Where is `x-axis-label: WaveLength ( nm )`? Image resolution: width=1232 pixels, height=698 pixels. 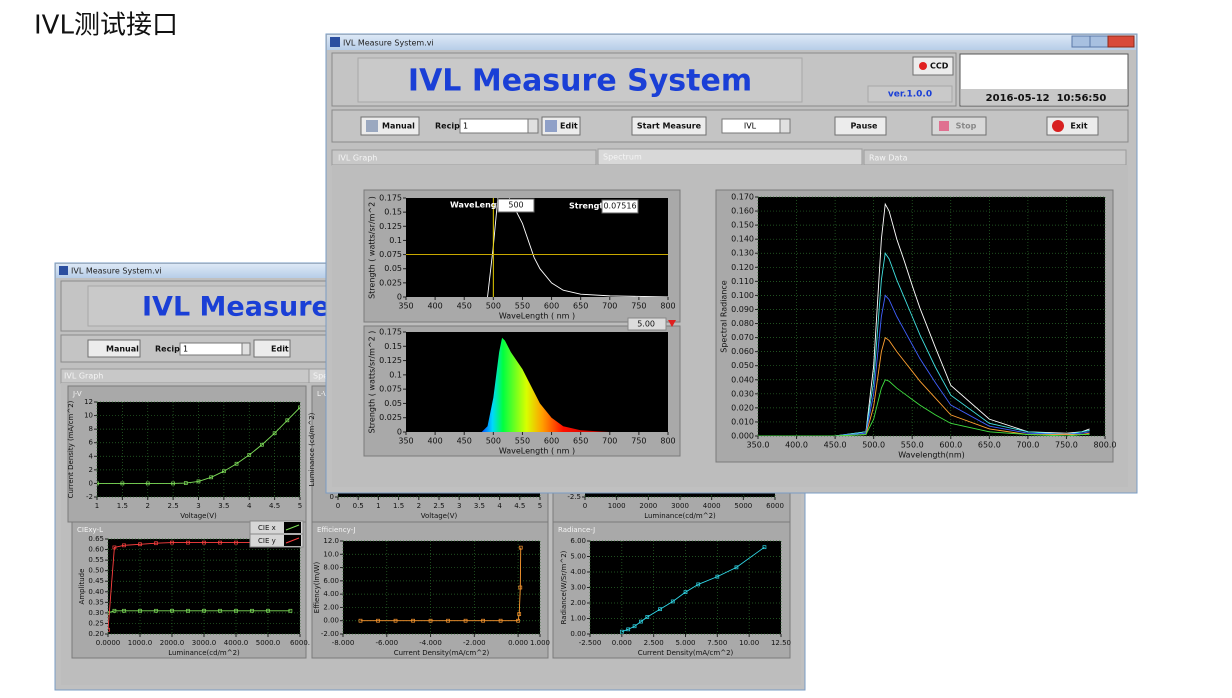
x-axis-label: WaveLength ( nm ) is located at coordinates (537, 316).